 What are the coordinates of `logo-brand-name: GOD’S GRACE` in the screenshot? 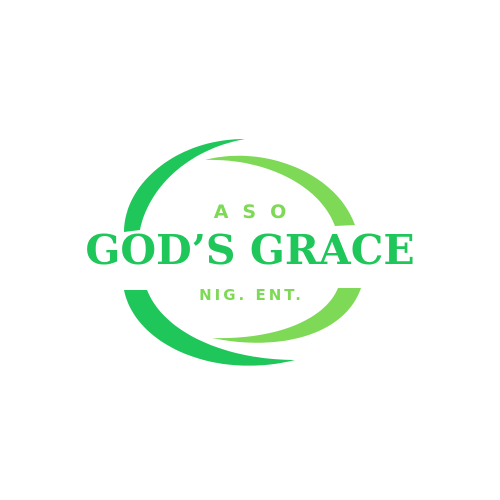 It's located at (250, 250).